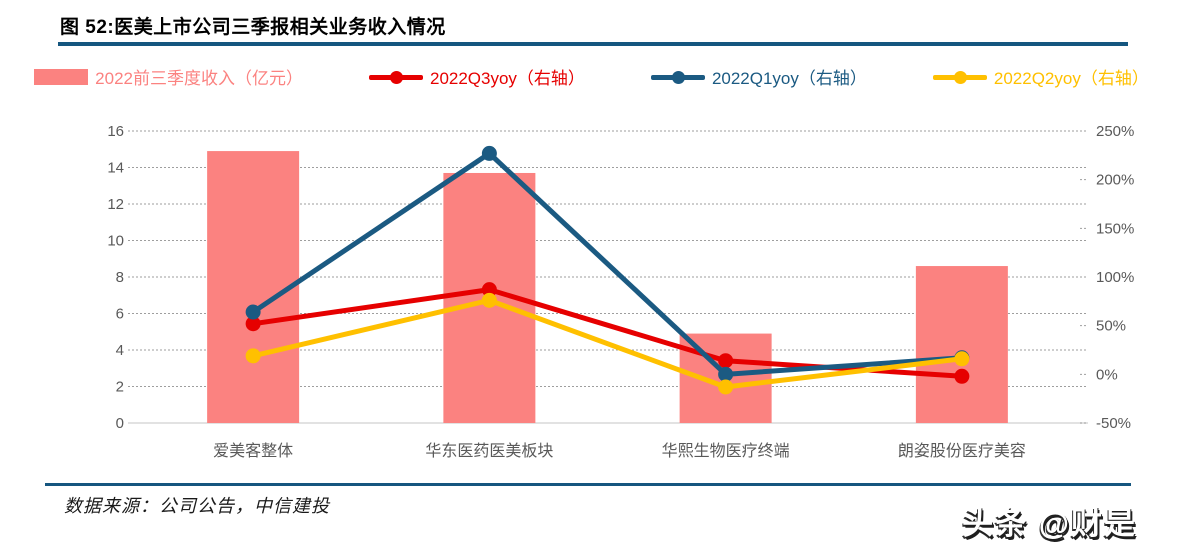  What do you see at coordinates (789, 78) in the screenshot?
I see `legend-label: 2022Q1yoy（右轴）` at bounding box center [789, 78].